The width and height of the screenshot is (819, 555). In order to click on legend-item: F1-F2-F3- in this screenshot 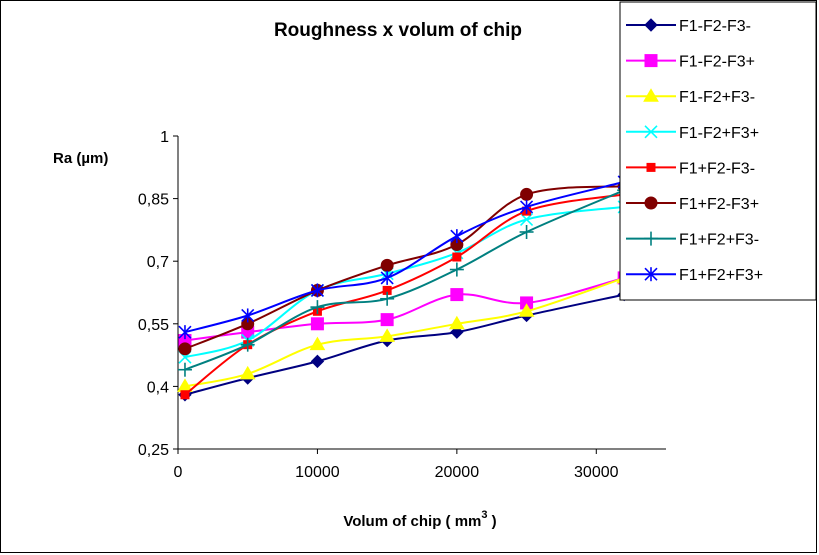, I will do `click(688, 26)`.